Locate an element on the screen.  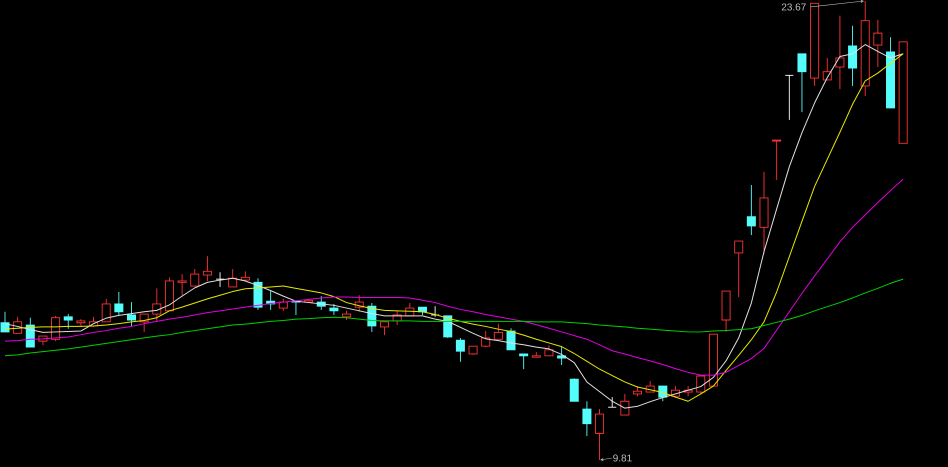
annotation: 9.81 is located at coordinates (622, 458).